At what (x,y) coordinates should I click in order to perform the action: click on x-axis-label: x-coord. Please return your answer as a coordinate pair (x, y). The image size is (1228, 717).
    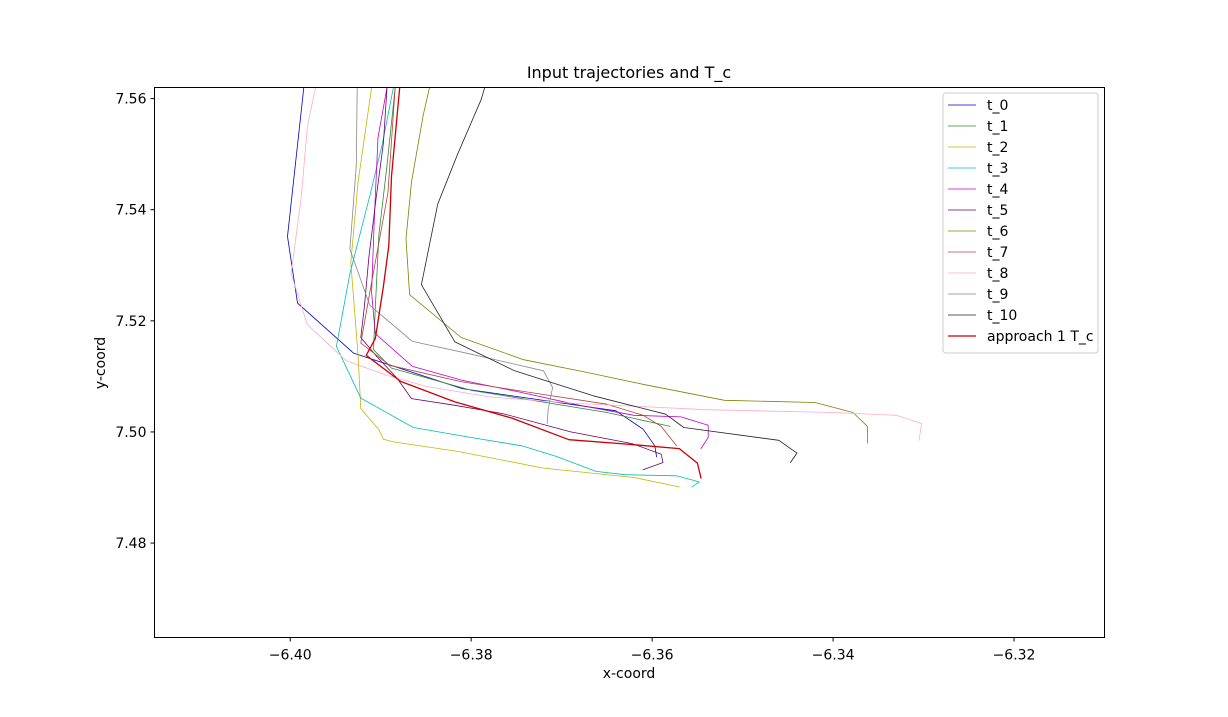
    Looking at the image, I should click on (629, 674).